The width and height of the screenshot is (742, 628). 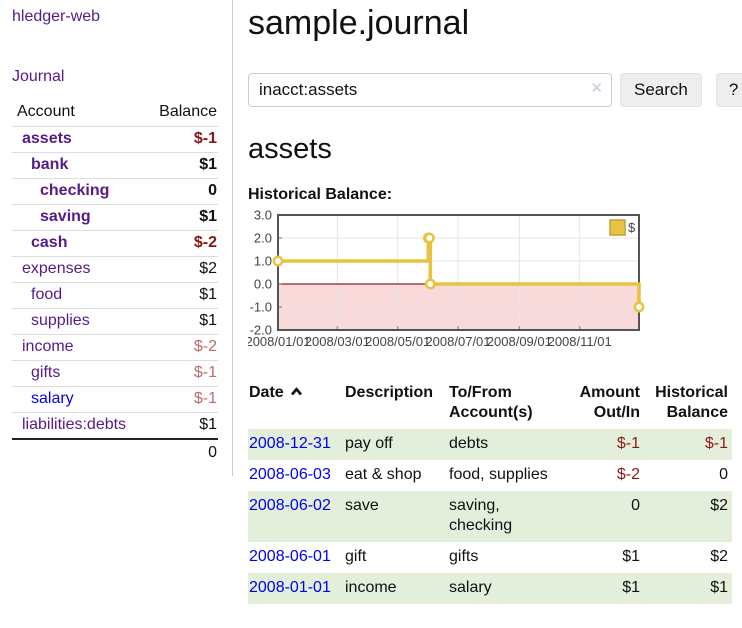 I want to click on account-balance: $2, so click(x=181, y=269).